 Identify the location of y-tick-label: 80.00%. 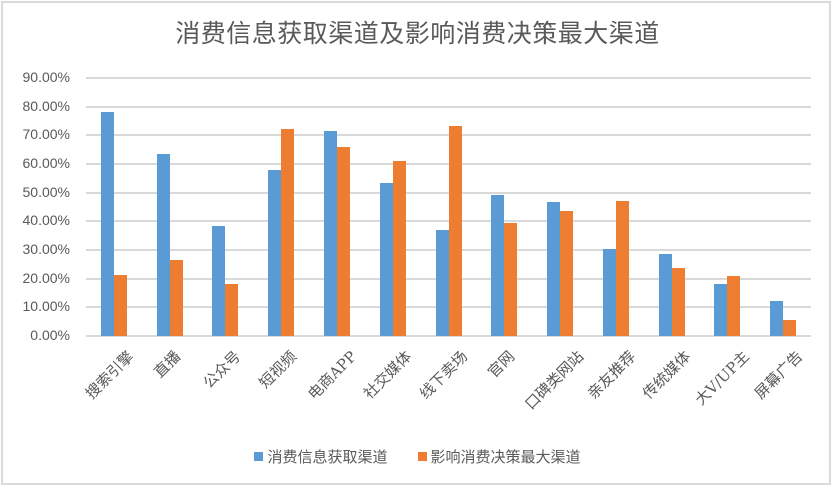
(46, 105).